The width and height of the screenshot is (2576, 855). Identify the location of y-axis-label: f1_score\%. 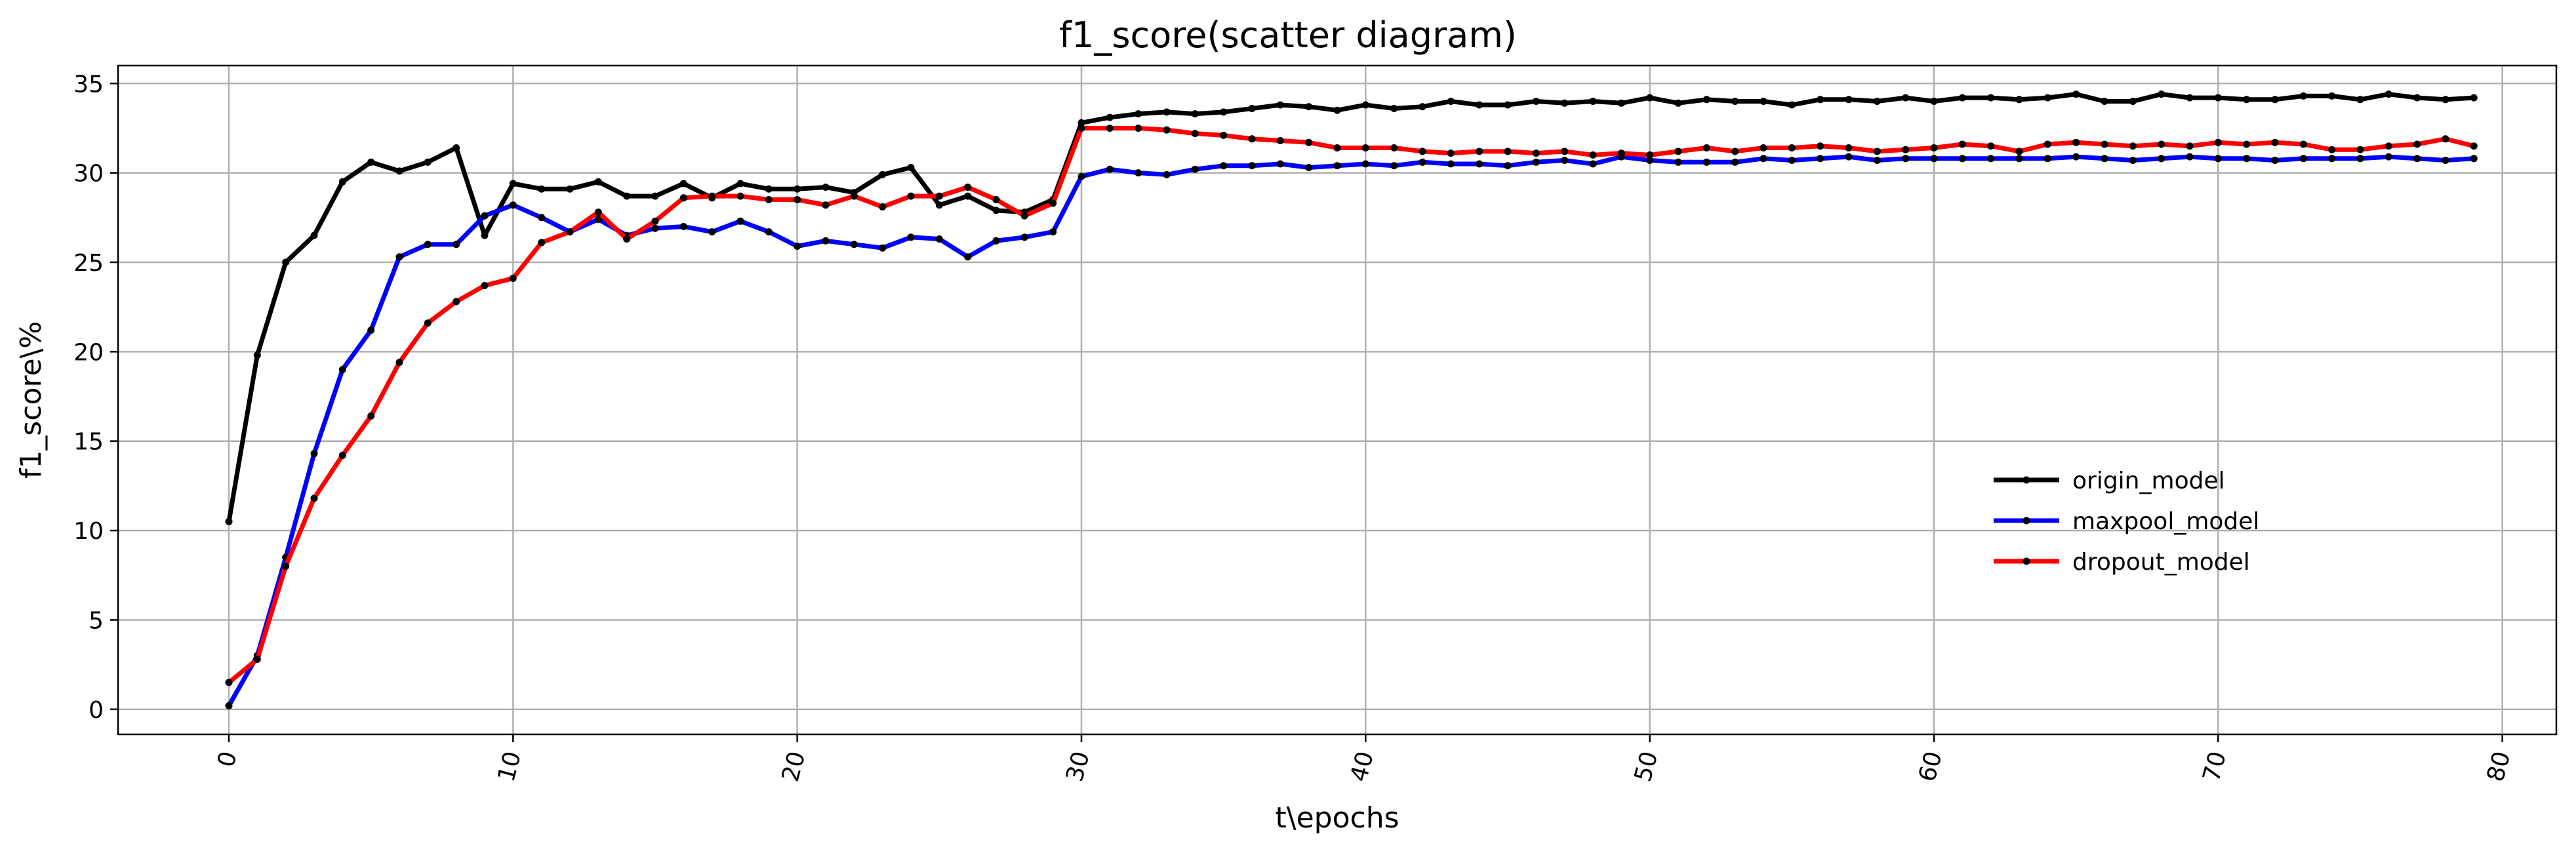
(31, 400).